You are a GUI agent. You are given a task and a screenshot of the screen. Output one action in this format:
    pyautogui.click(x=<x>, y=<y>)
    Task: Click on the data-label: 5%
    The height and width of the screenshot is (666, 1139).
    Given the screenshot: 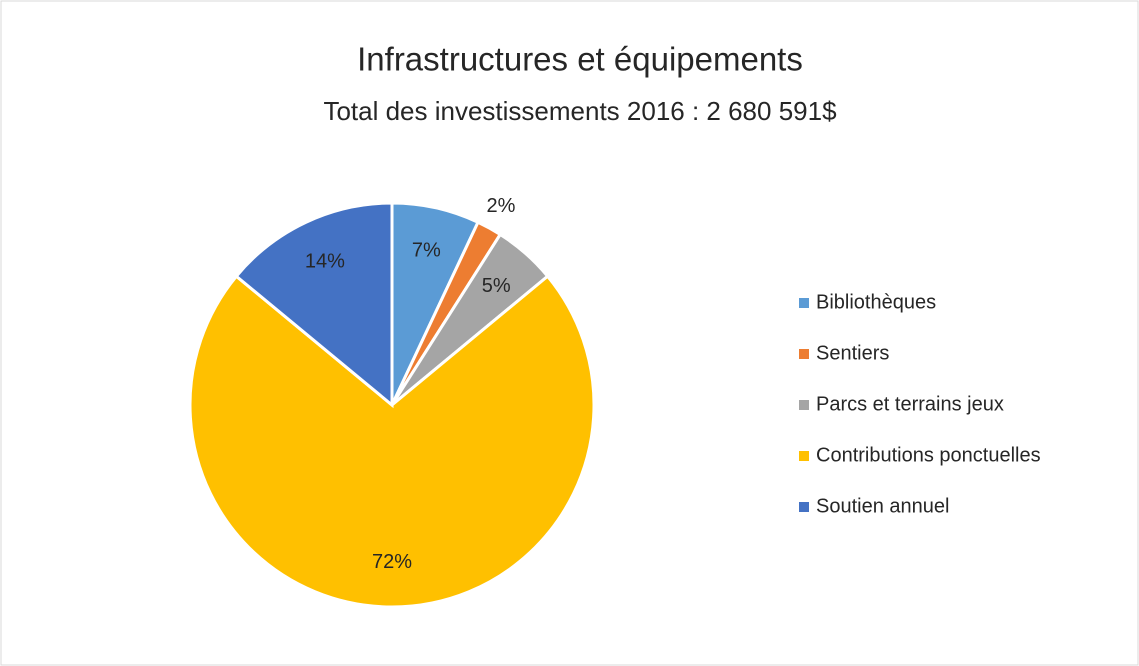 What is the action you would take?
    pyautogui.click(x=496, y=286)
    